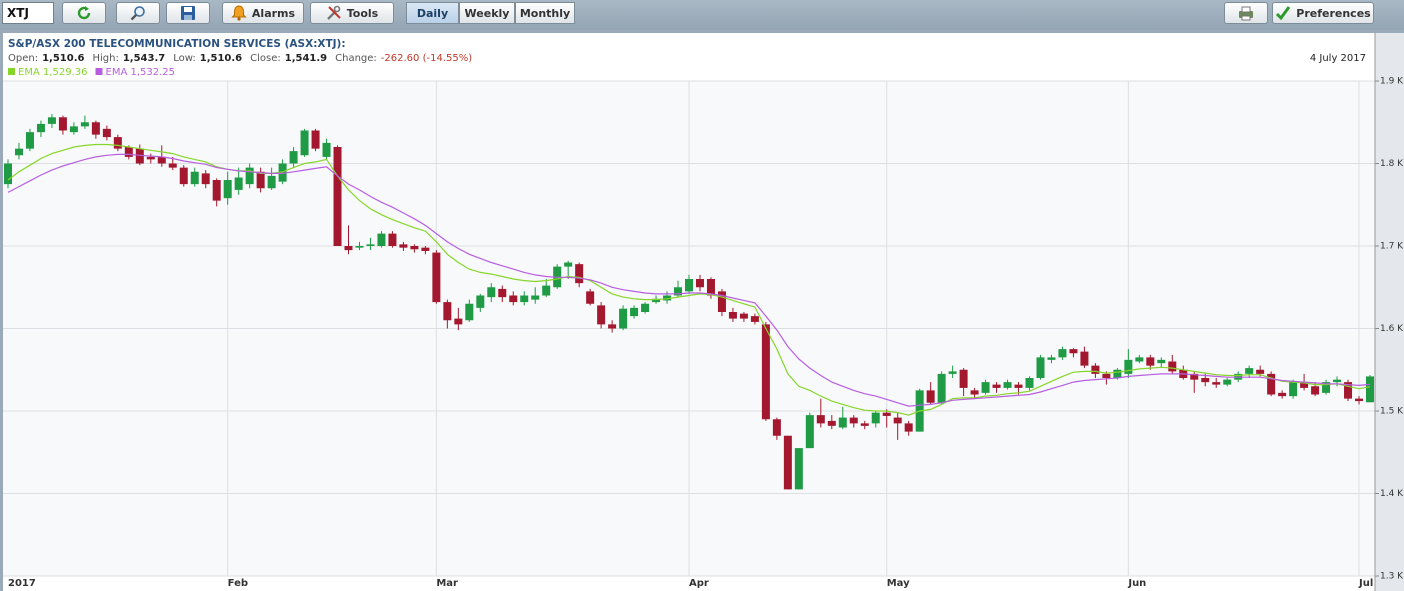 Image resolution: width=1404 pixels, height=591 pixels. What do you see at coordinates (1392, 412) in the screenshot?
I see `y-tick-label: 1.5 K` at bounding box center [1392, 412].